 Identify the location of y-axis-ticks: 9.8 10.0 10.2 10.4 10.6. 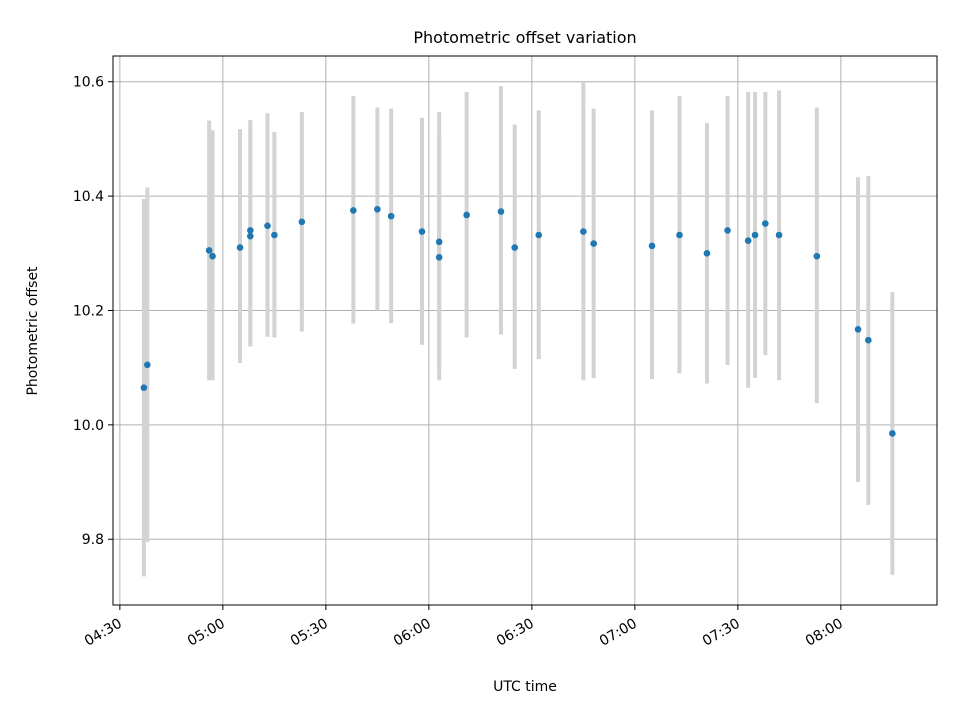
(93, 311).